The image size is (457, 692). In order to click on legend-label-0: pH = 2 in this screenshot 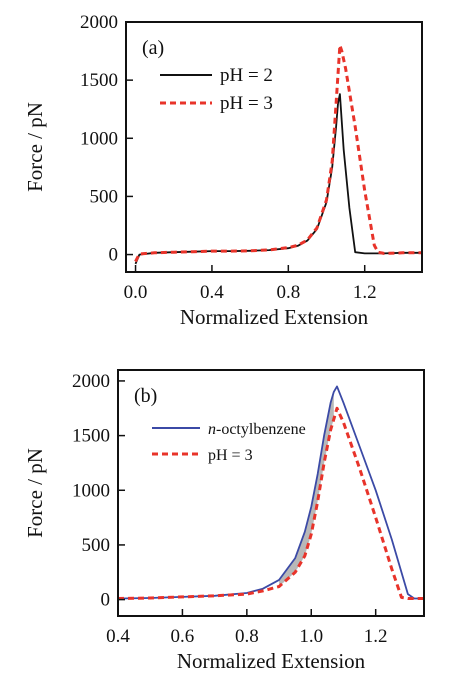, I will do `click(246, 75)`.